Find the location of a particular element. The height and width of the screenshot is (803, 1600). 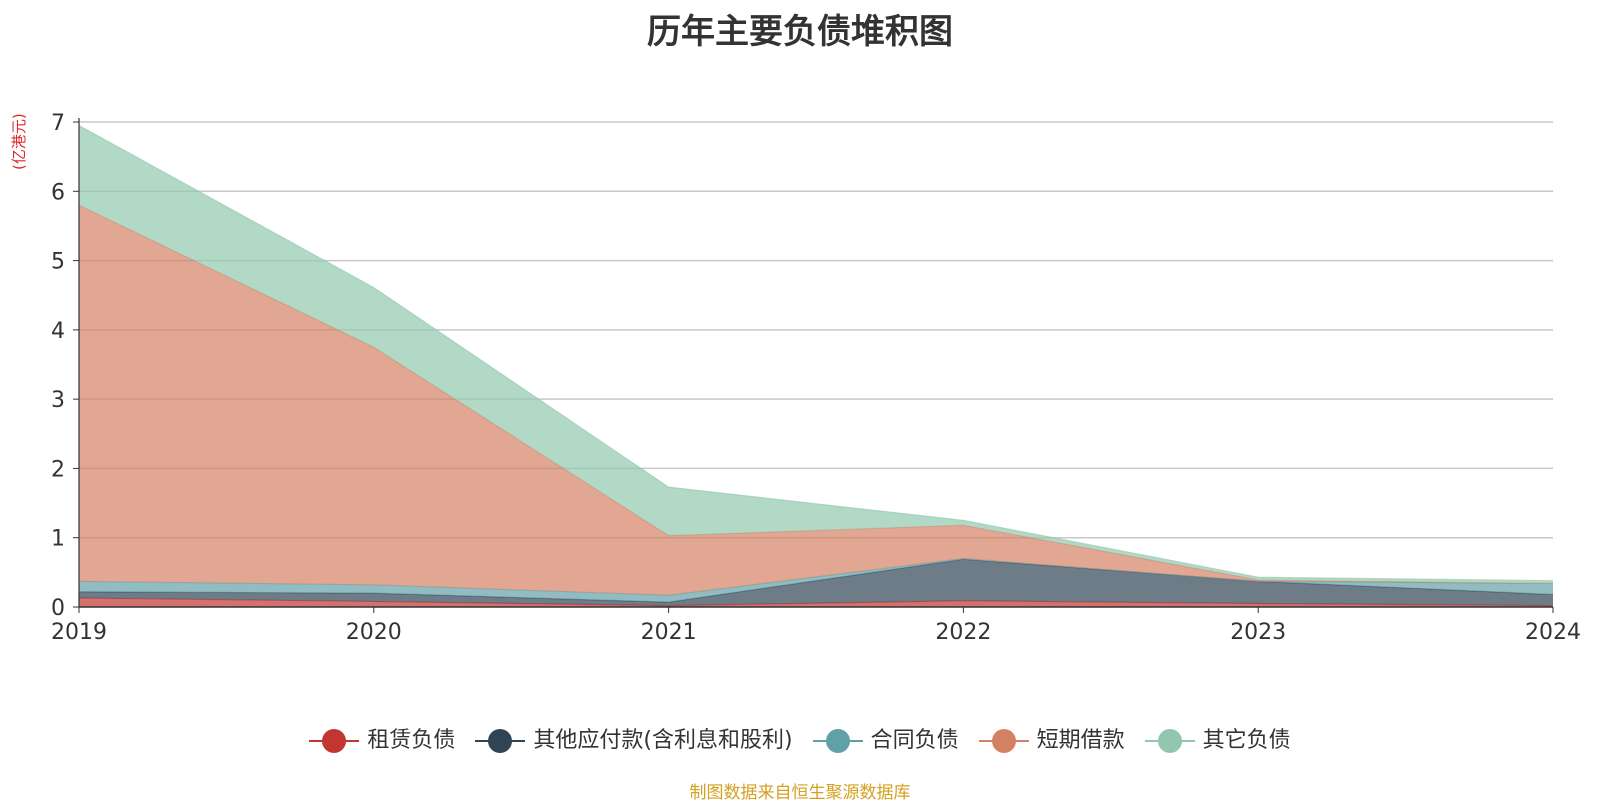

y-tick-label: 3 is located at coordinates (58, 400).